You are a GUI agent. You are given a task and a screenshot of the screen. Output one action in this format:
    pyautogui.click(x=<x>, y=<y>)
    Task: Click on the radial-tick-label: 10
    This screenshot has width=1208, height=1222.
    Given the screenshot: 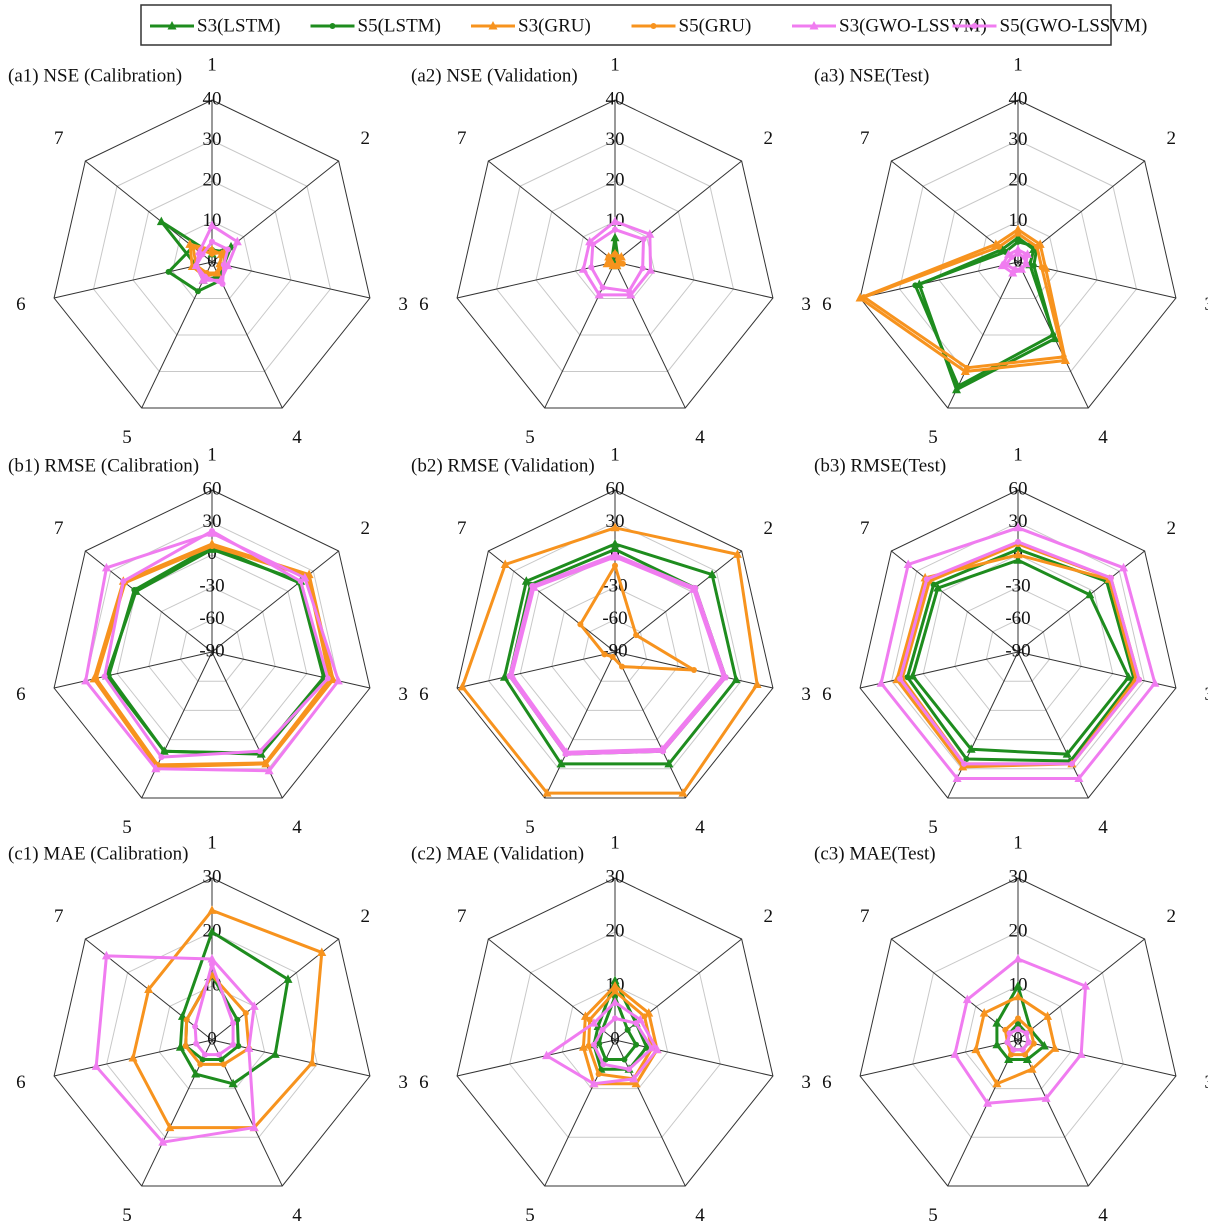 What is the action you would take?
    pyautogui.click(x=212, y=220)
    